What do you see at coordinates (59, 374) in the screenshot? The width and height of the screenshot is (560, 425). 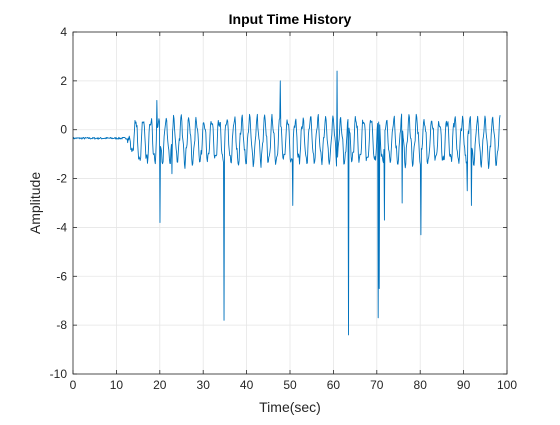 I see `y-tick-label: -10` at bounding box center [59, 374].